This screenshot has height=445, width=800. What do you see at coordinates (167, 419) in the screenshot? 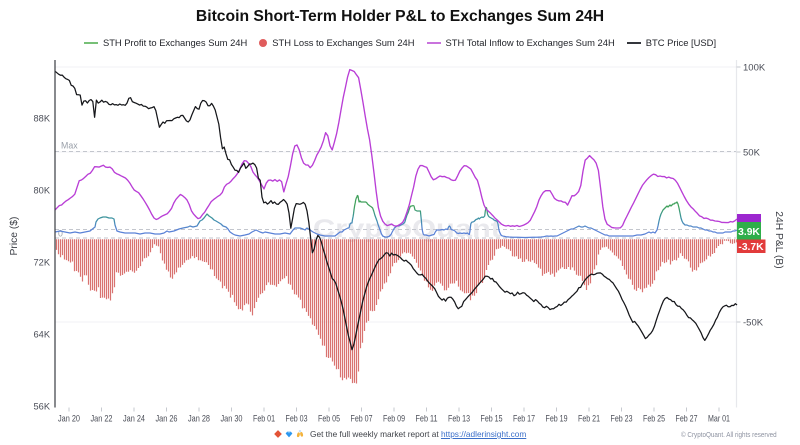
I see `svg-text: Jan 26` at bounding box center [167, 419].